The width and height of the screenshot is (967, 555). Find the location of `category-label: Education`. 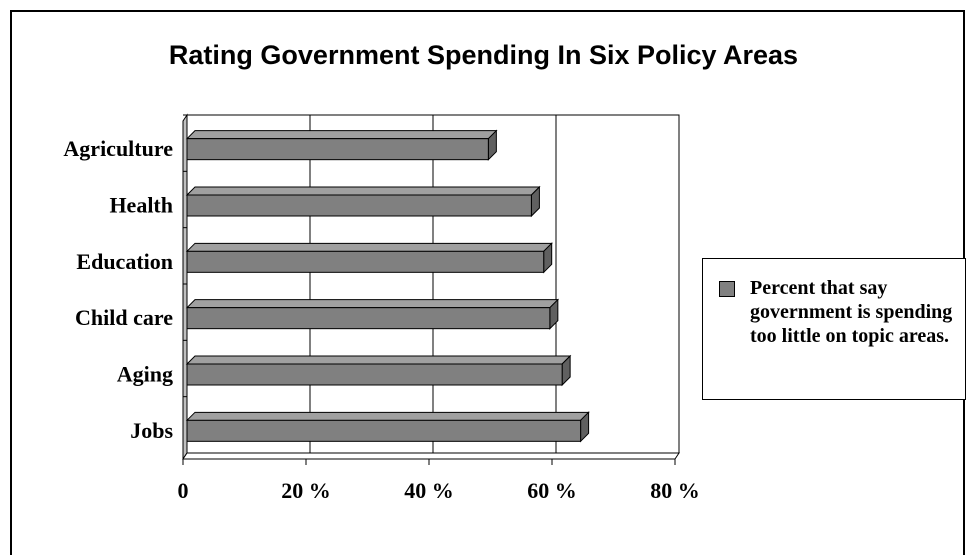

category-label: Education is located at coordinates (124, 261).